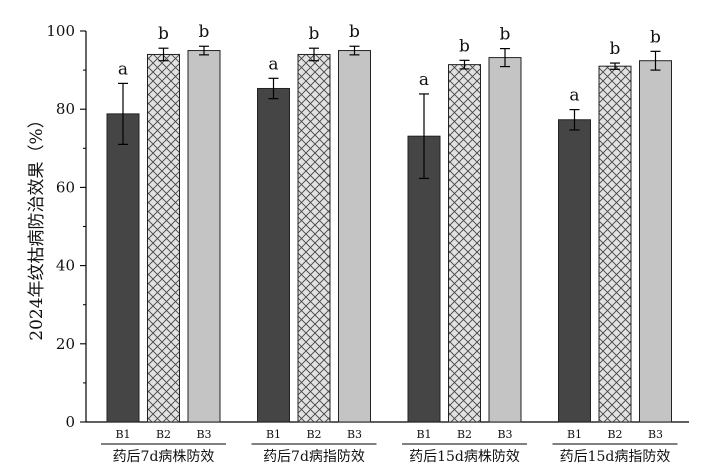  I want to click on y-tick-label: 80, so click(65, 109).